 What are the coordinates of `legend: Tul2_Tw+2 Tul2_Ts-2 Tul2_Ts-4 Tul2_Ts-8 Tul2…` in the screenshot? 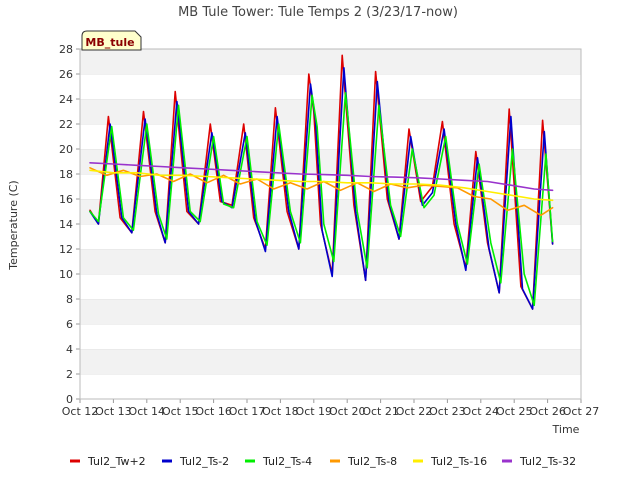 It's located at (323, 461).